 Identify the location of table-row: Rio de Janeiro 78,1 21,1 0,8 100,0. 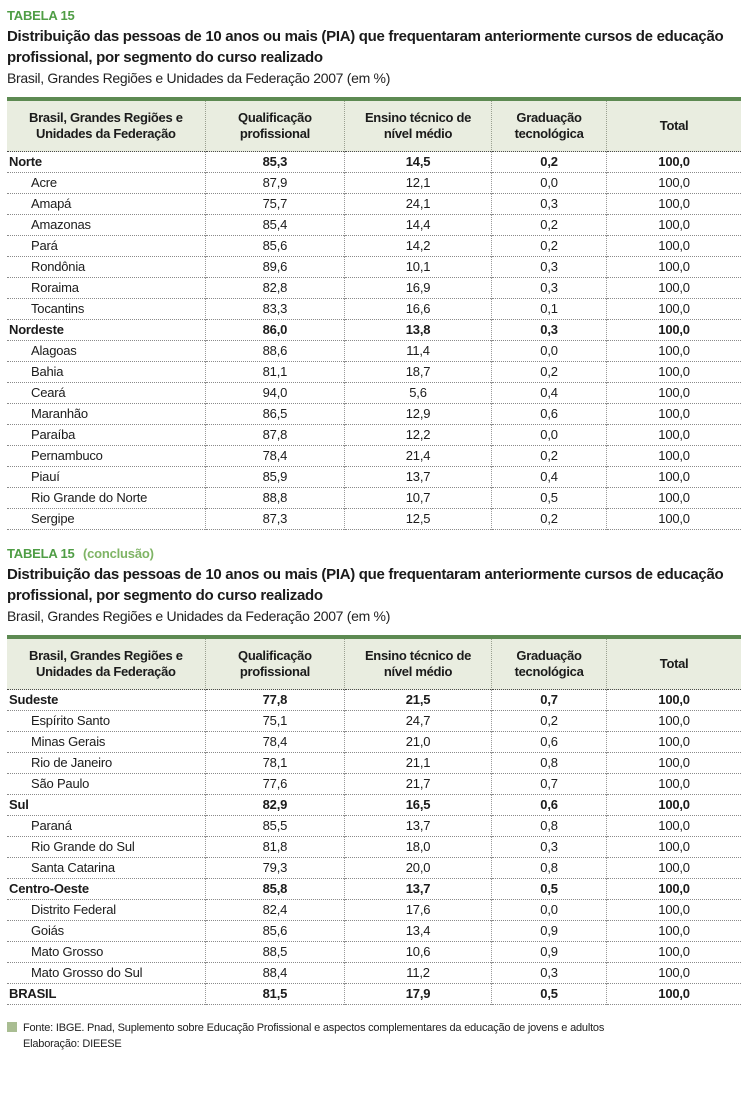
(374, 763).